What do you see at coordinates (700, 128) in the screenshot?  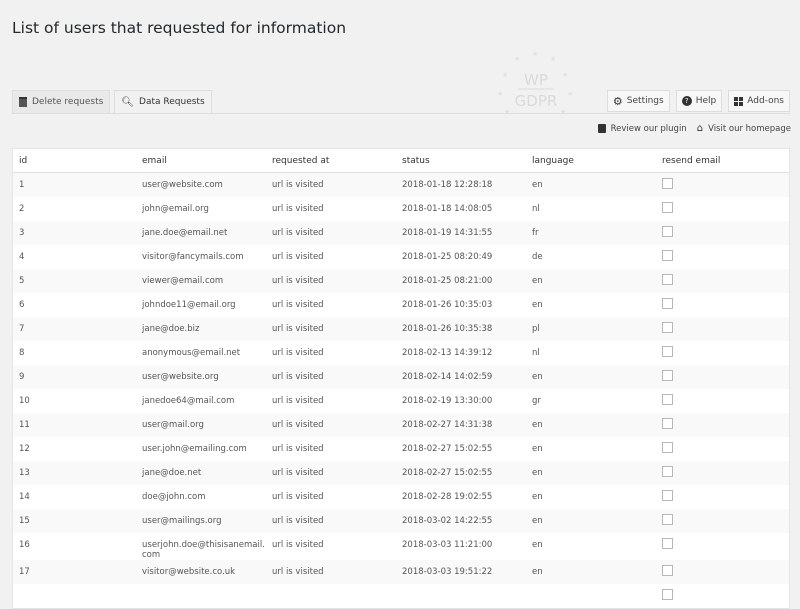 I see `home-icon: ⌂` at bounding box center [700, 128].